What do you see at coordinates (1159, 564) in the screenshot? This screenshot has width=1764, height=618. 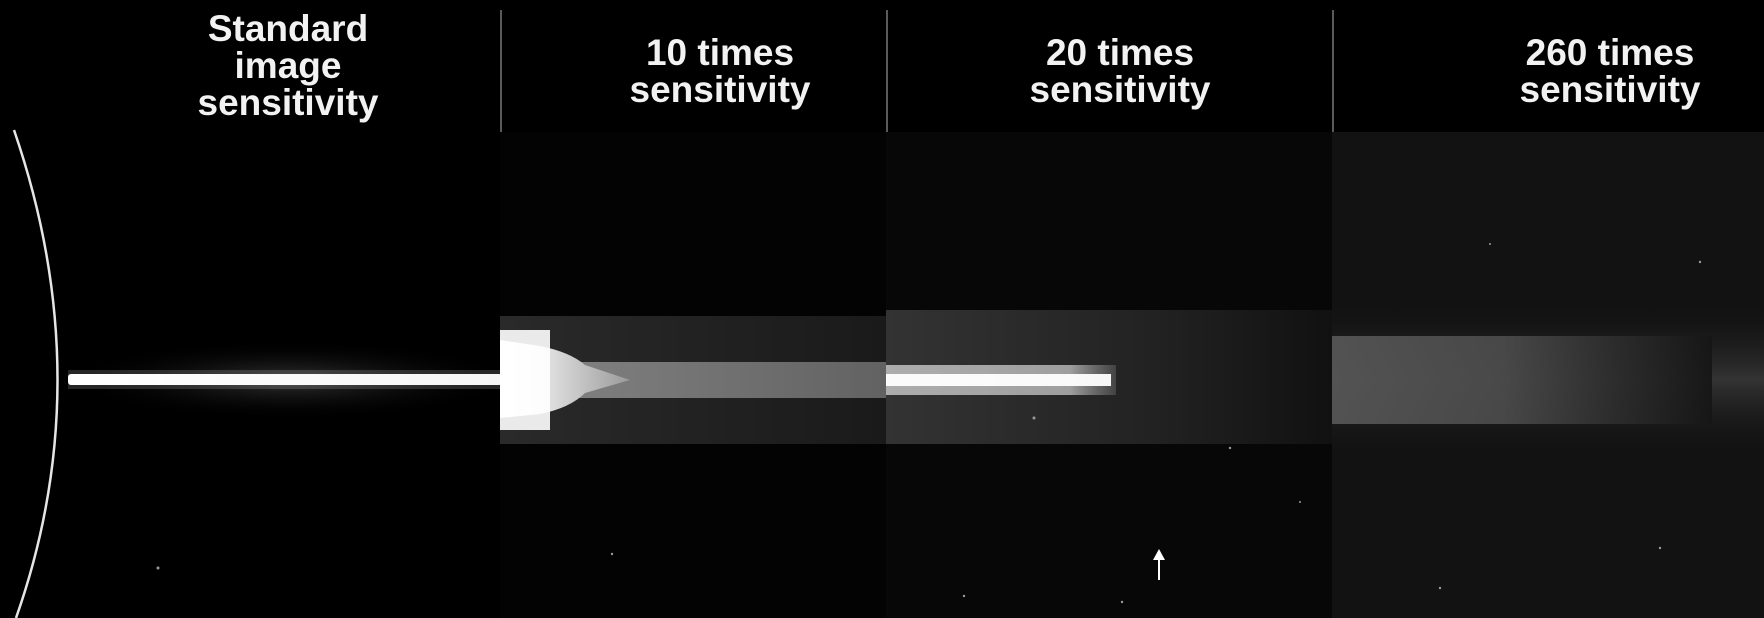 I see `up-arrow-icon` at bounding box center [1159, 564].